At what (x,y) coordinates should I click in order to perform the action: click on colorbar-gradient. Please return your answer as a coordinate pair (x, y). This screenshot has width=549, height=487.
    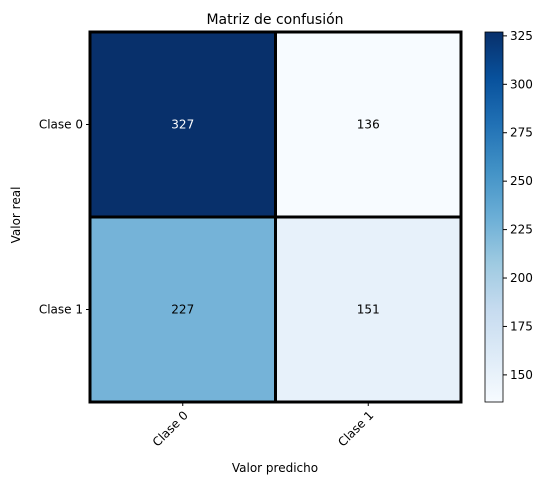
    Looking at the image, I should click on (494, 217).